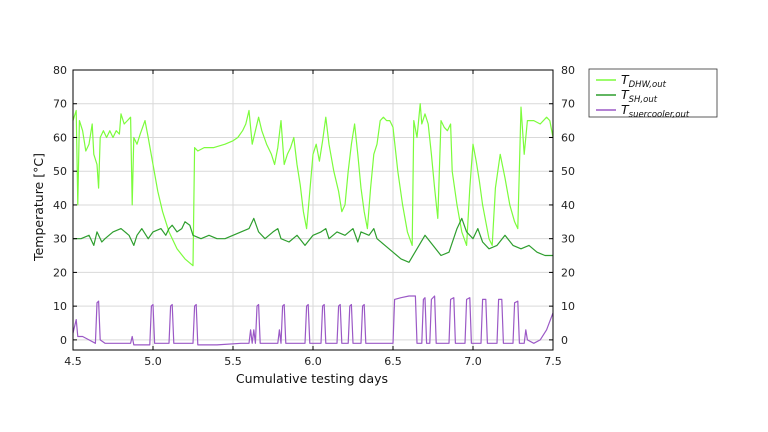 Image resolution: width=768 pixels, height=432 pixels. Describe the element at coordinates (312, 378) in the screenshot. I see `x-axis-title: Cumulative testing days` at that location.